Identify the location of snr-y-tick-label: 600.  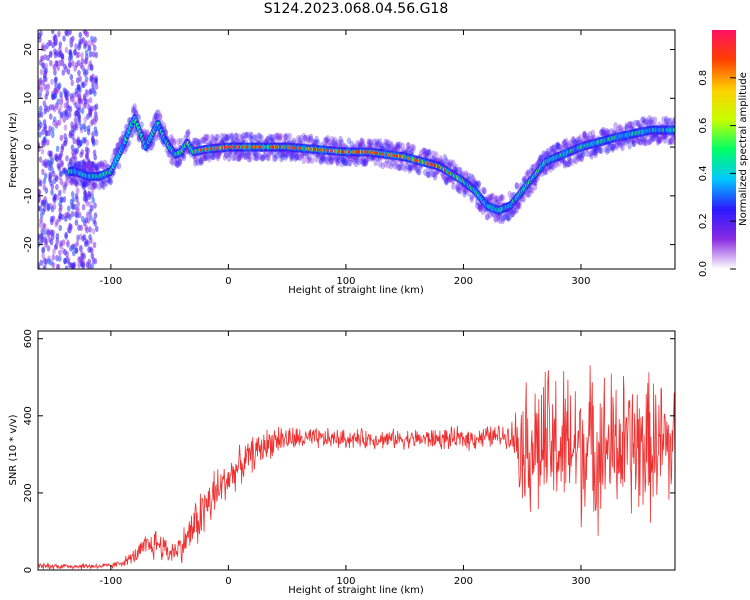
(28, 338).